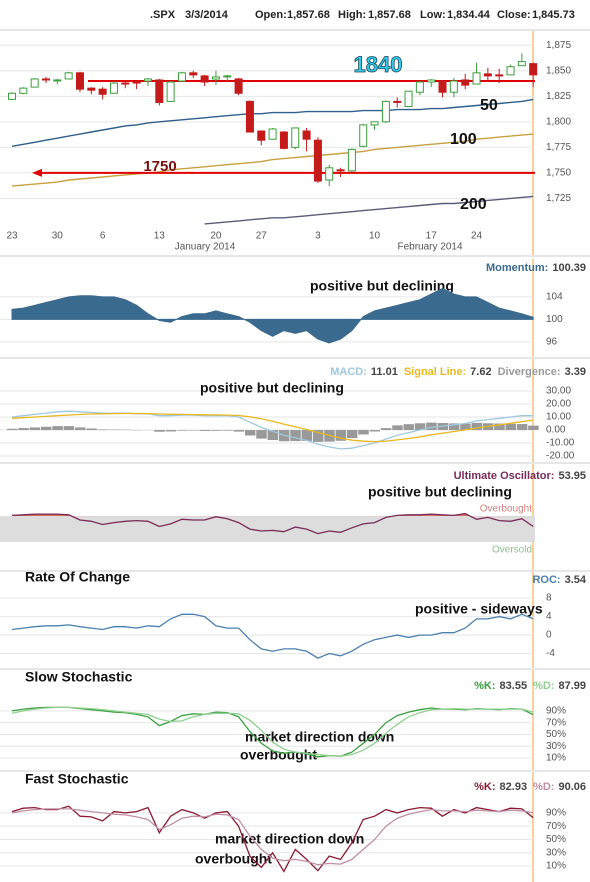 This screenshot has height=882, width=590. What do you see at coordinates (558, 198) in the screenshot?
I see `y-tick-label: 1,725` at bounding box center [558, 198].